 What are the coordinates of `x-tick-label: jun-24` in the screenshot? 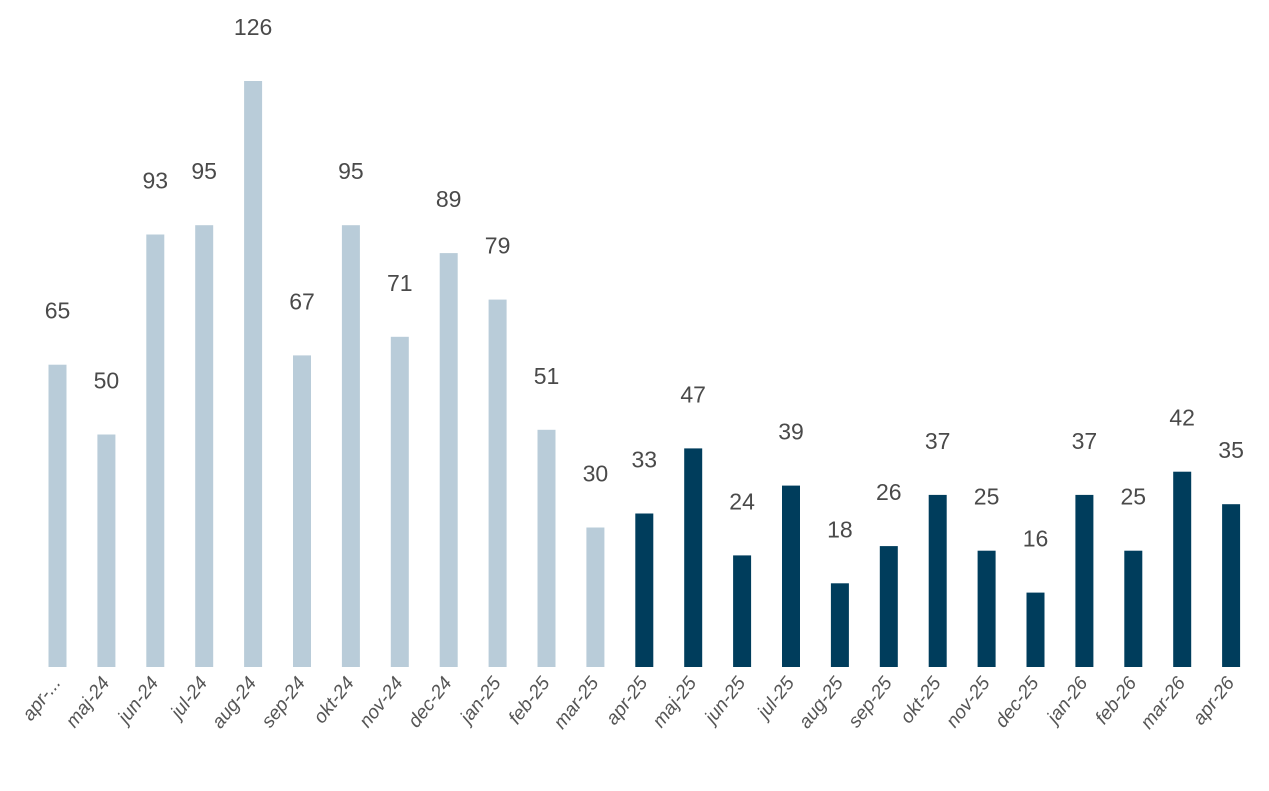 It's located at (137, 701).